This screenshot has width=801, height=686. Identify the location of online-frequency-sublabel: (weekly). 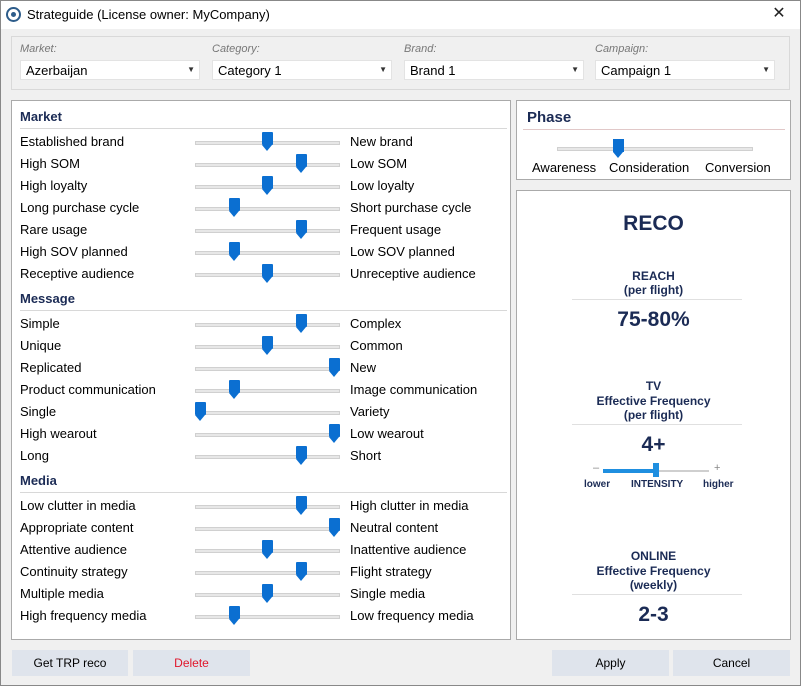
(653, 585).